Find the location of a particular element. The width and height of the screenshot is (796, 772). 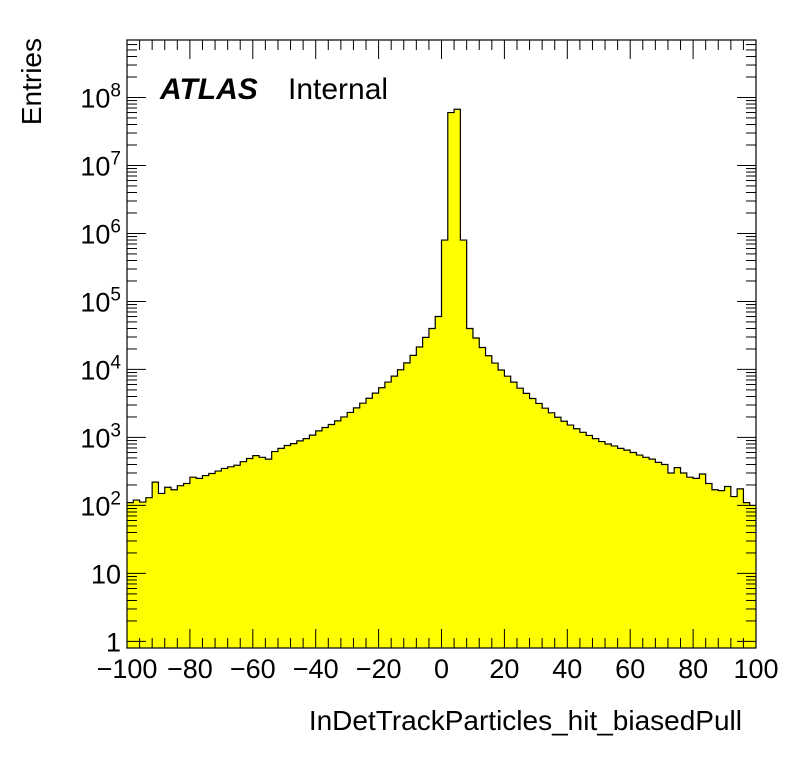

internal-label: Internal is located at coordinates (338, 89).